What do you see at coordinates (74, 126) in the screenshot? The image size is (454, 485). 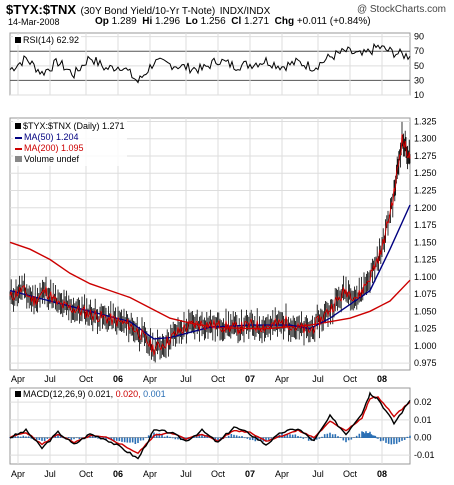 I see `legend-main-text: $TYX:$TNX (Daily) 1.271` at bounding box center [74, 126].